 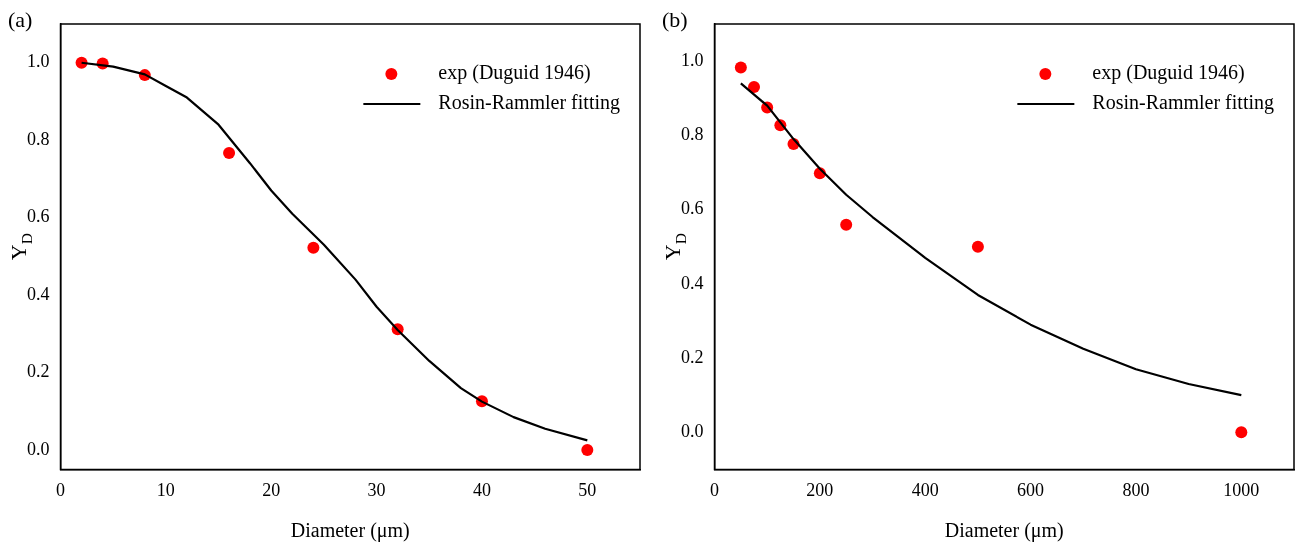 What do you see at coordinates (20, 19) in the screenshot?
I see `chart-title: (a)` at bounding box center [20, 19].